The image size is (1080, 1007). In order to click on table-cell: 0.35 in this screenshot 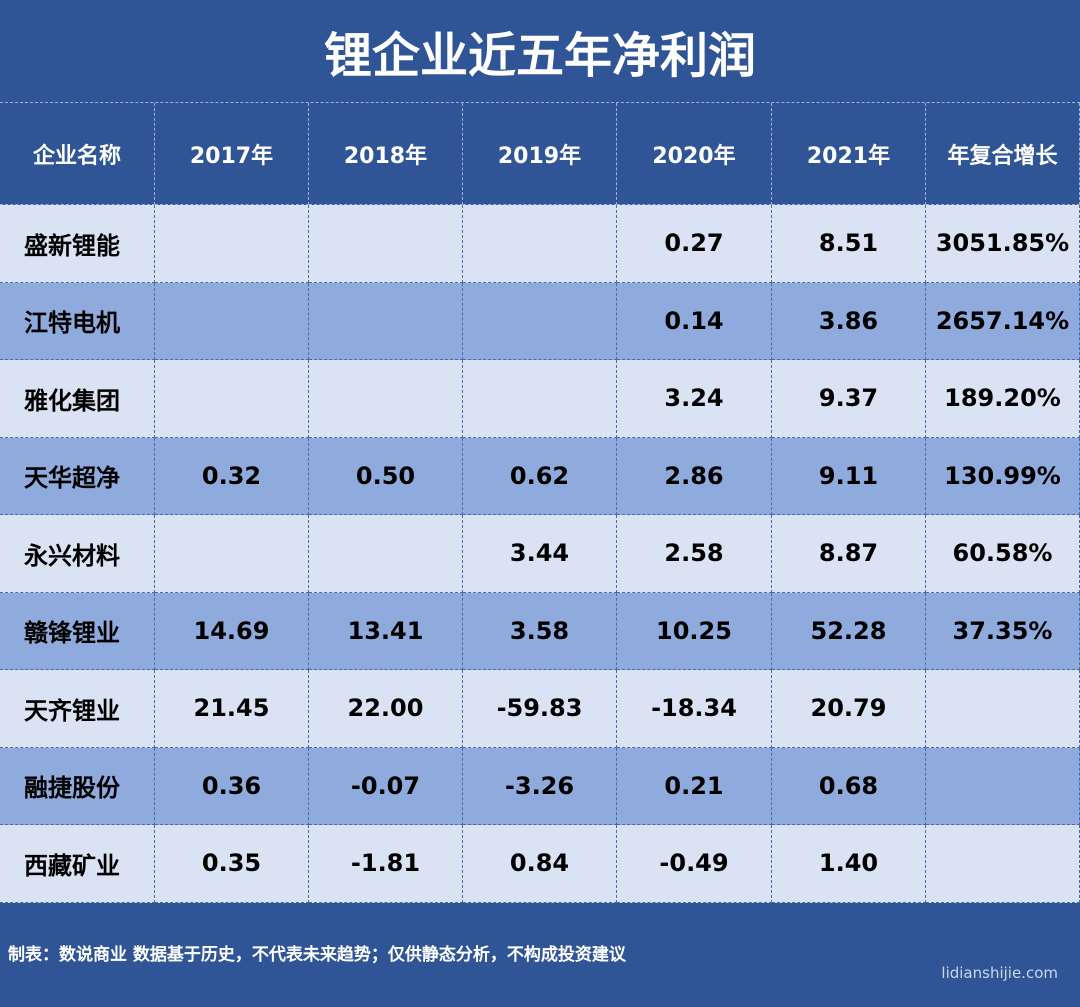, I will do `click(232, 864)`.